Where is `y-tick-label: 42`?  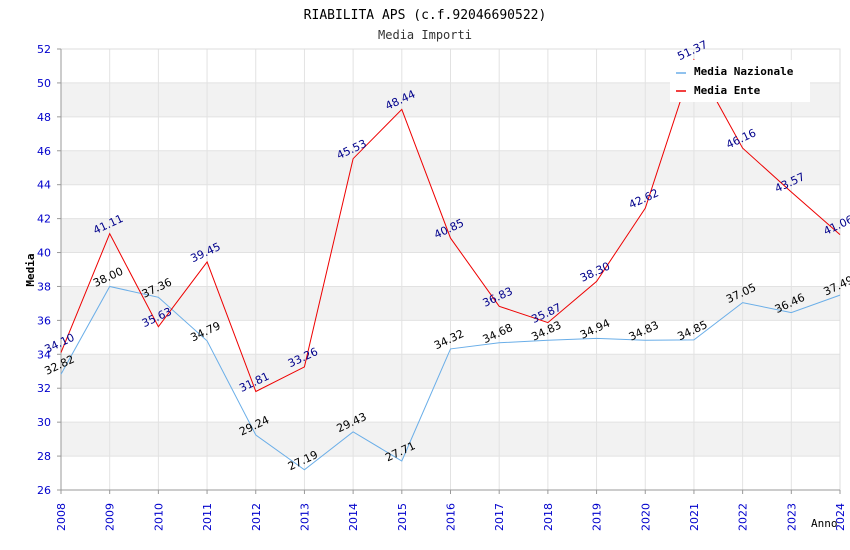 y-tick-label: 42 is located at coordinates (44, 219).